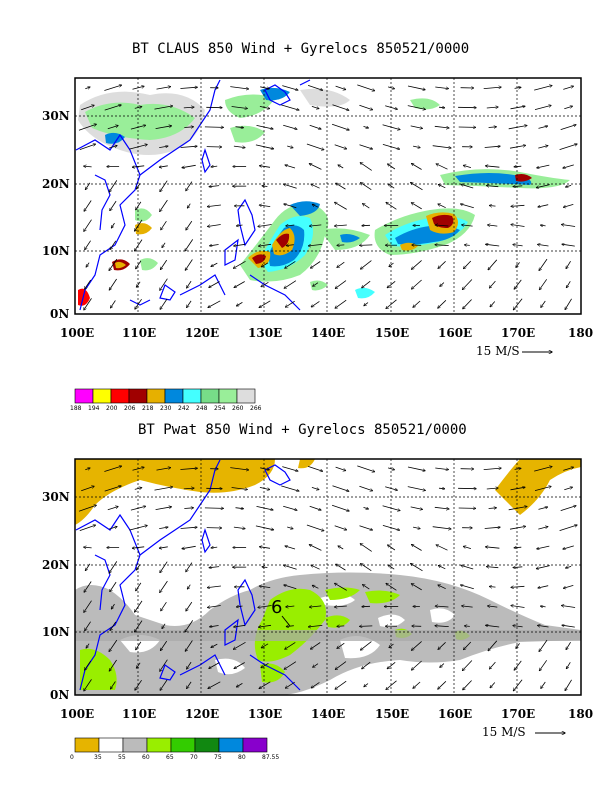 The image size is (612, 792). Describe the element at coordinates (498, 351) in the screenshot. I see `top-ref-vector-label: 15 M/S` at that location.